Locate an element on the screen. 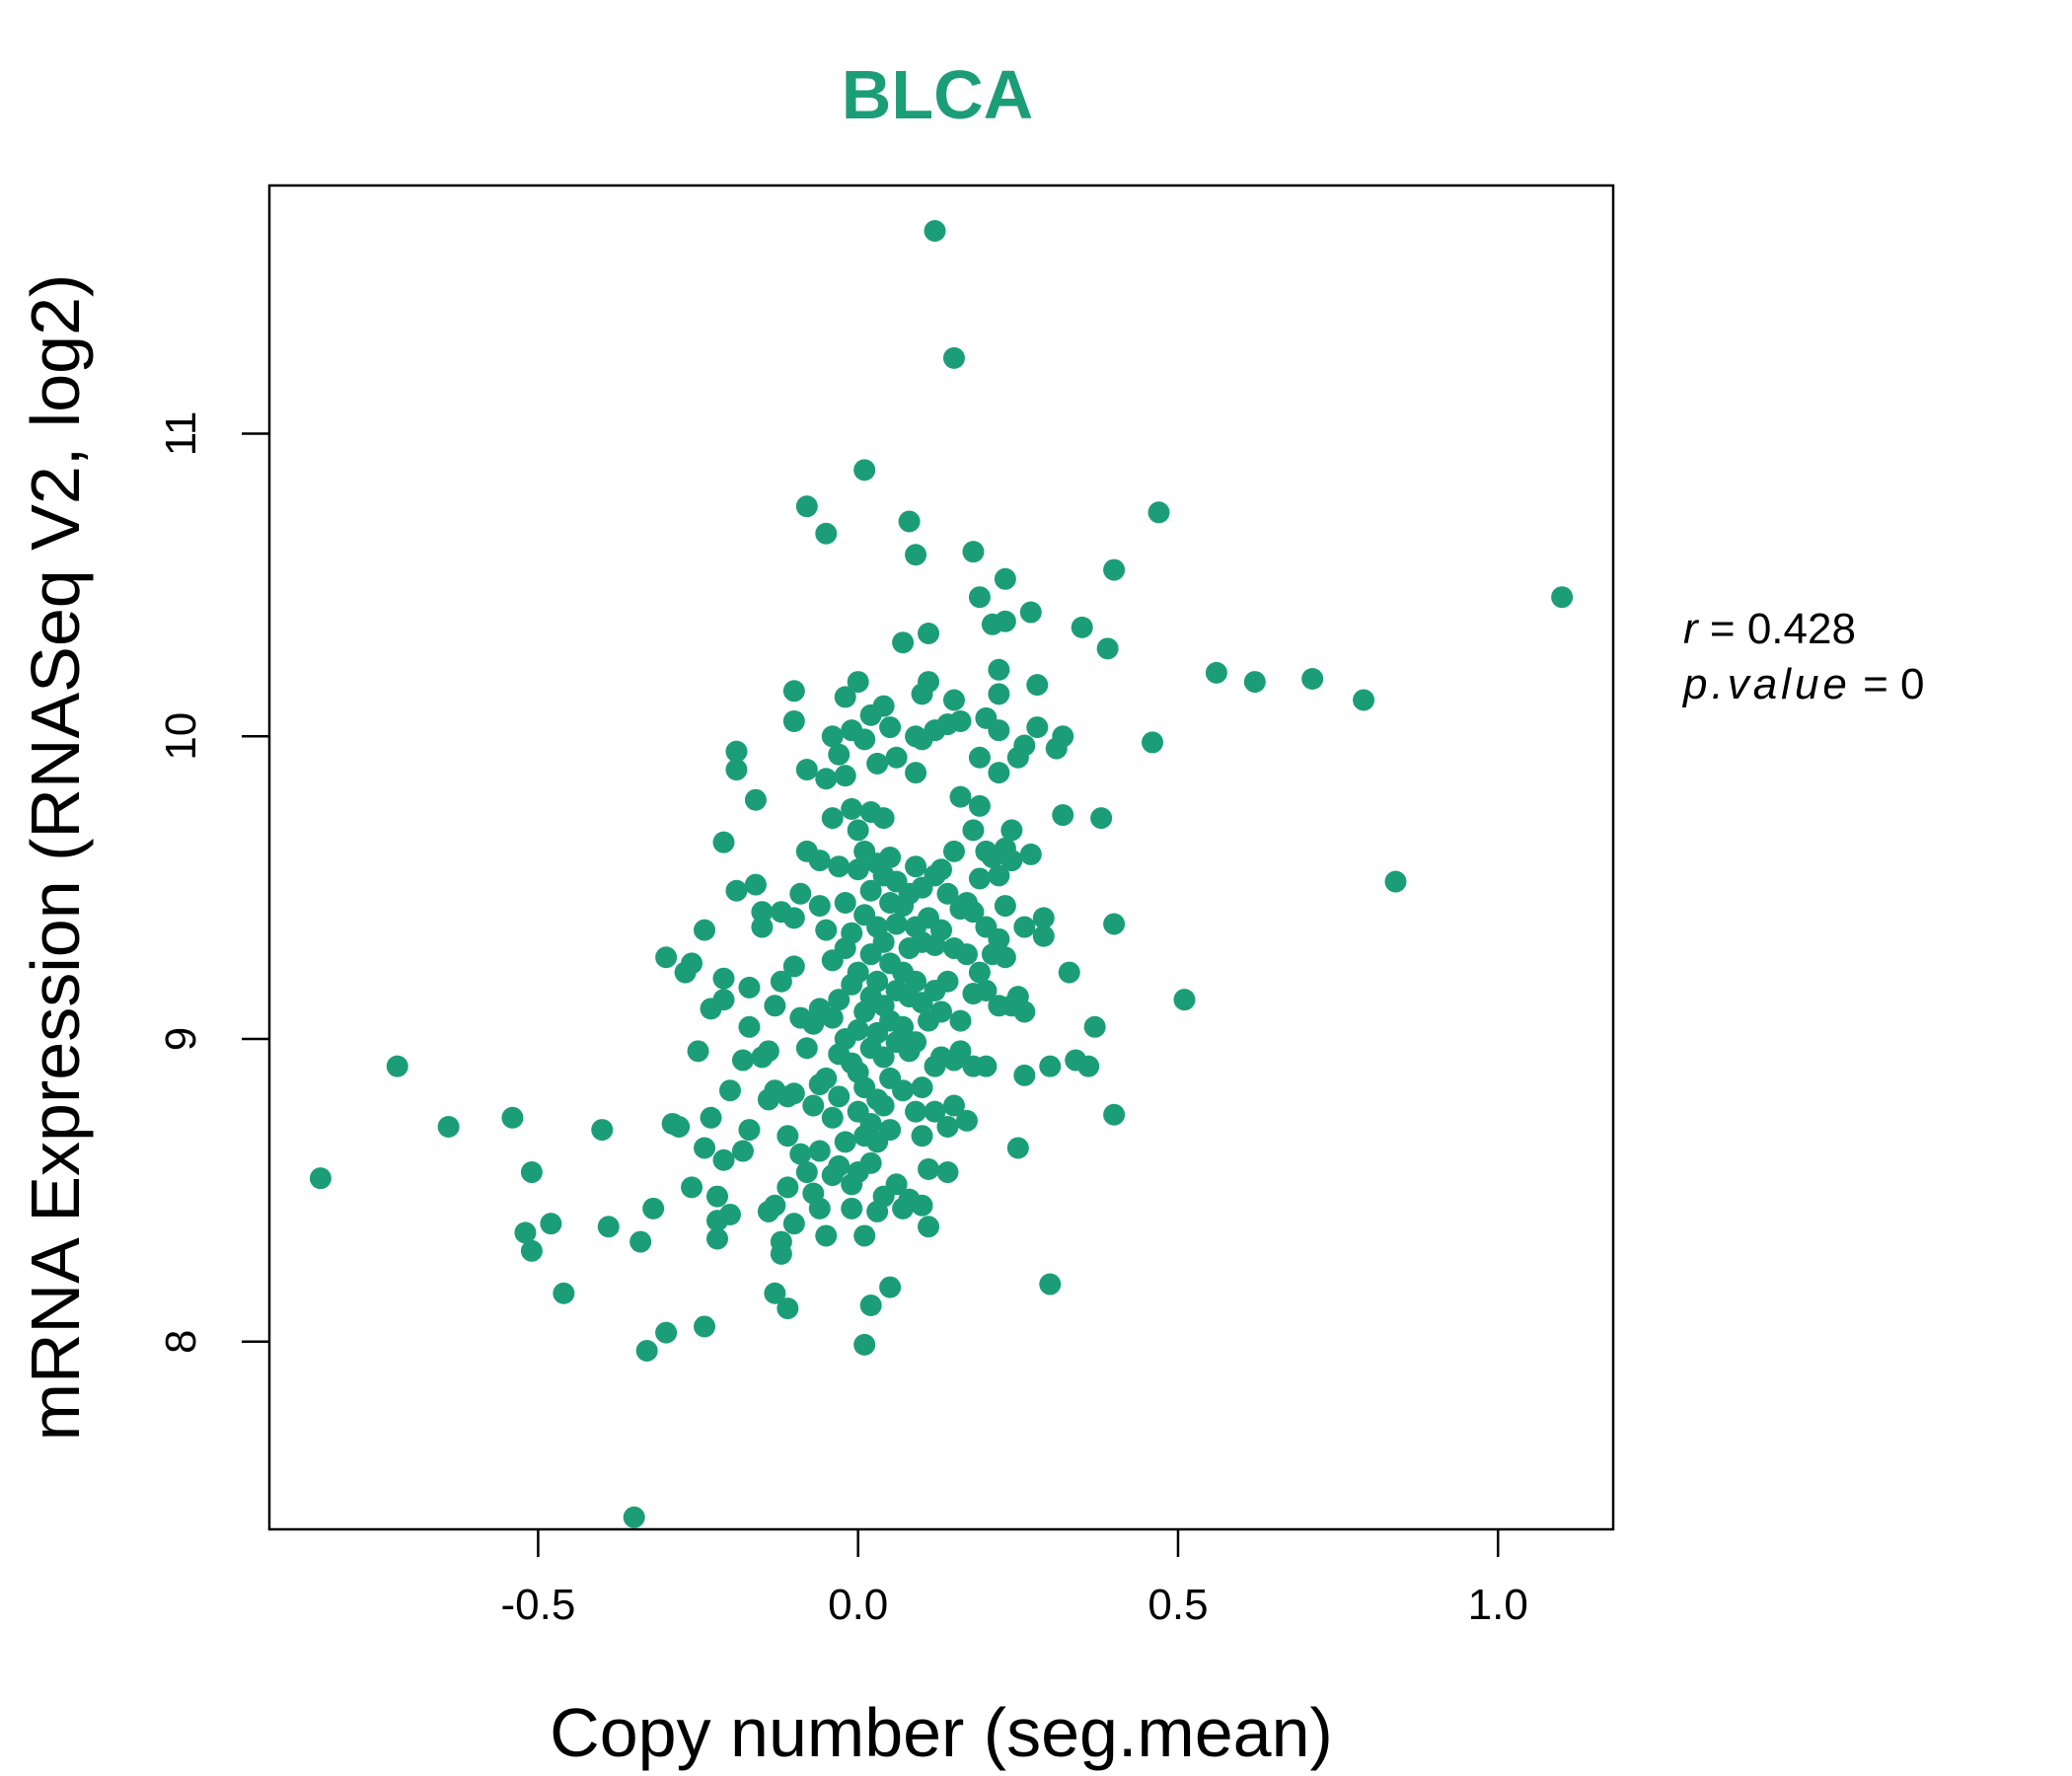  x-tick-label: 0.5 is located at coordinates (1178, 1605).